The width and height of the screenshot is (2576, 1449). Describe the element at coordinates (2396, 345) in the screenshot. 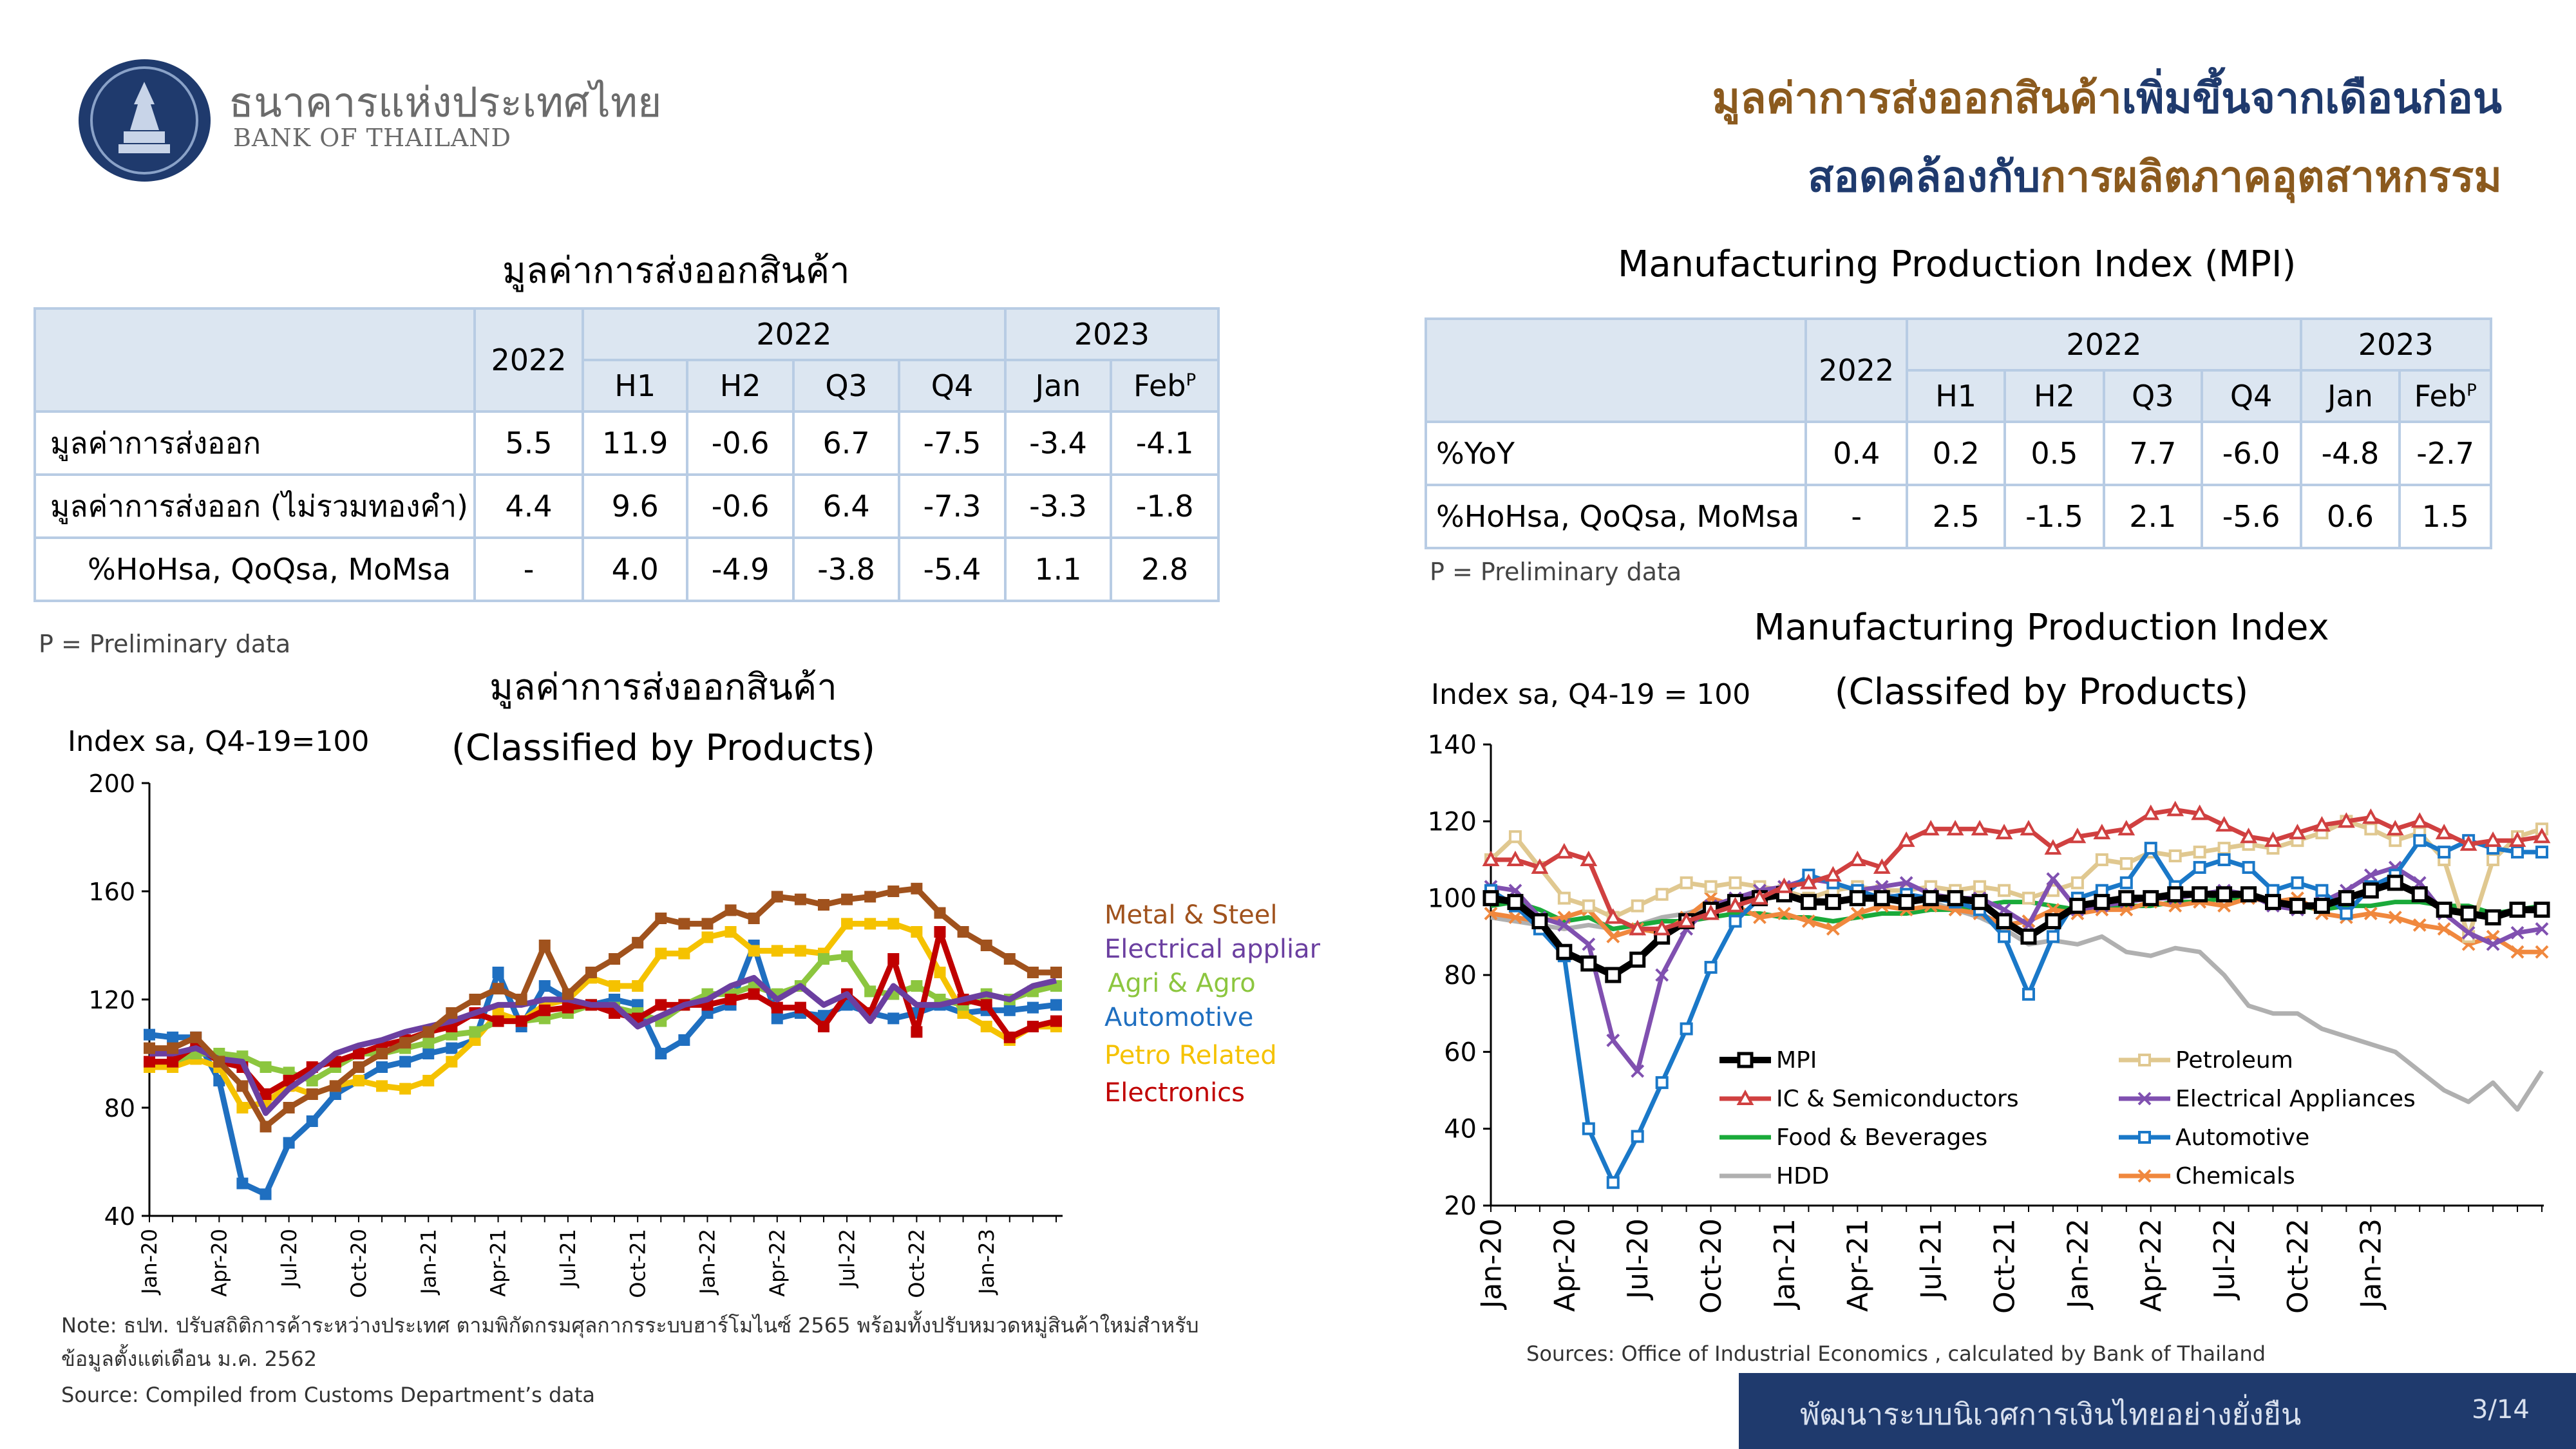

I see `mpi-header-group-2023: 2023` at that location.